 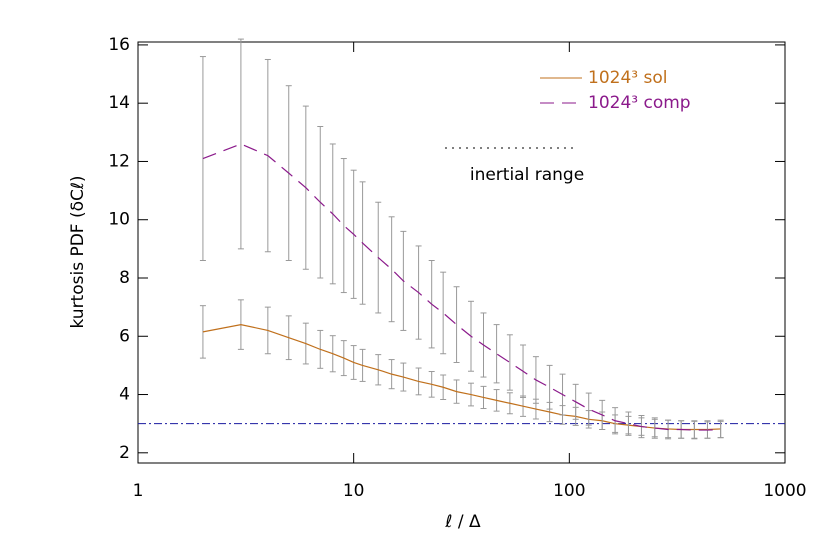 What do you see at coordinates (639, 103) in the screenshot?
I see `legend-label: 1024³ comp` at bounding box center [639, 103].